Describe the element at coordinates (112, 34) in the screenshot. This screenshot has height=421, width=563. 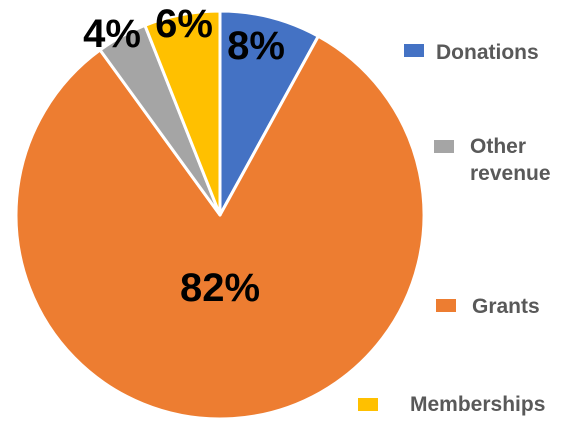
I see `data-label-other-revenue: 4%` at that location.